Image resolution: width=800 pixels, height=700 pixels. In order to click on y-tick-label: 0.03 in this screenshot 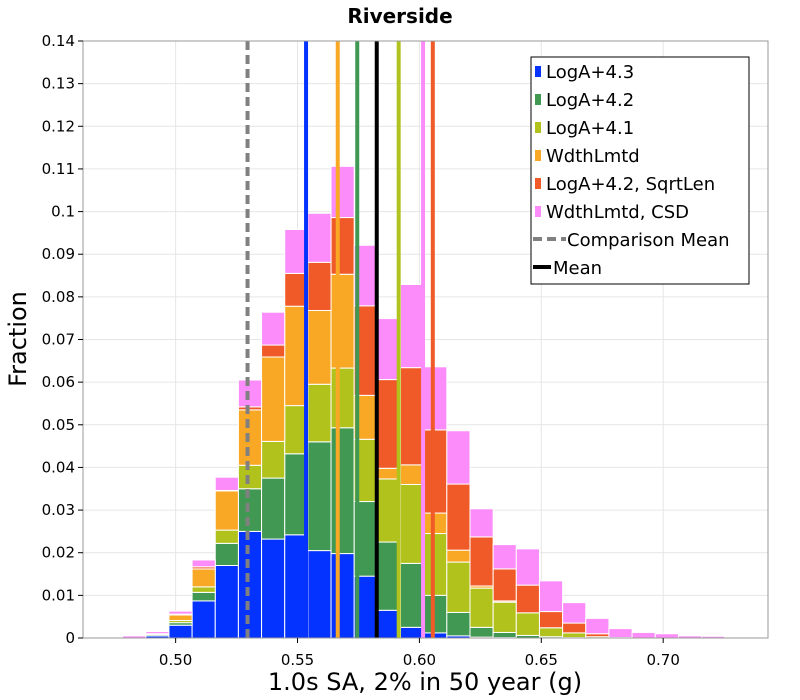, I will do `click(58, 510)`.